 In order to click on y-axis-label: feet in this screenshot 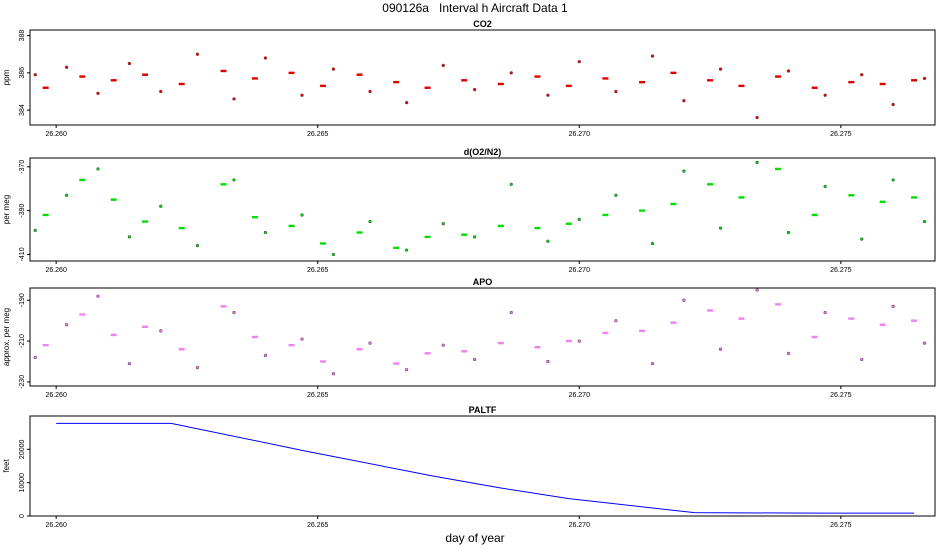, I will do `click(6, 466)`.